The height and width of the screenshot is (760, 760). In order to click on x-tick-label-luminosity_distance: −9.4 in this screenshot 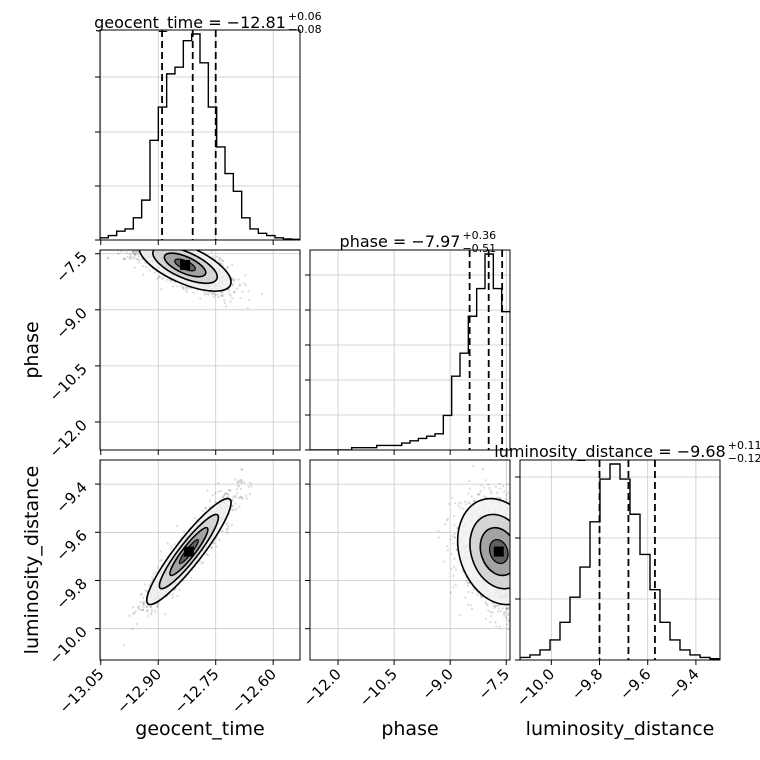, I will do `click(683, 684)`.